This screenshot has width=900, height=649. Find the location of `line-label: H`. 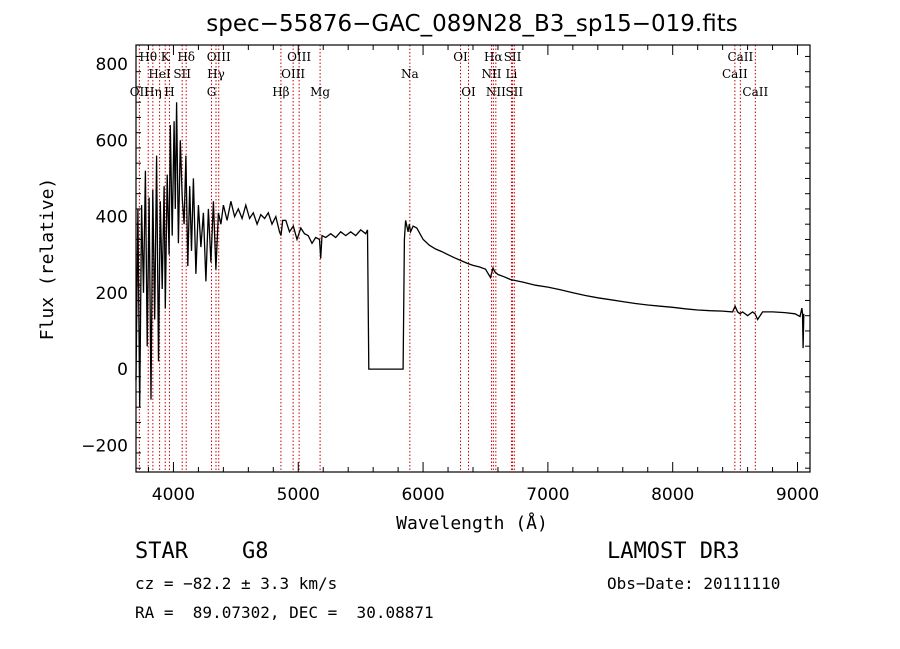

line-label: H is located at coordinates (169, 92).